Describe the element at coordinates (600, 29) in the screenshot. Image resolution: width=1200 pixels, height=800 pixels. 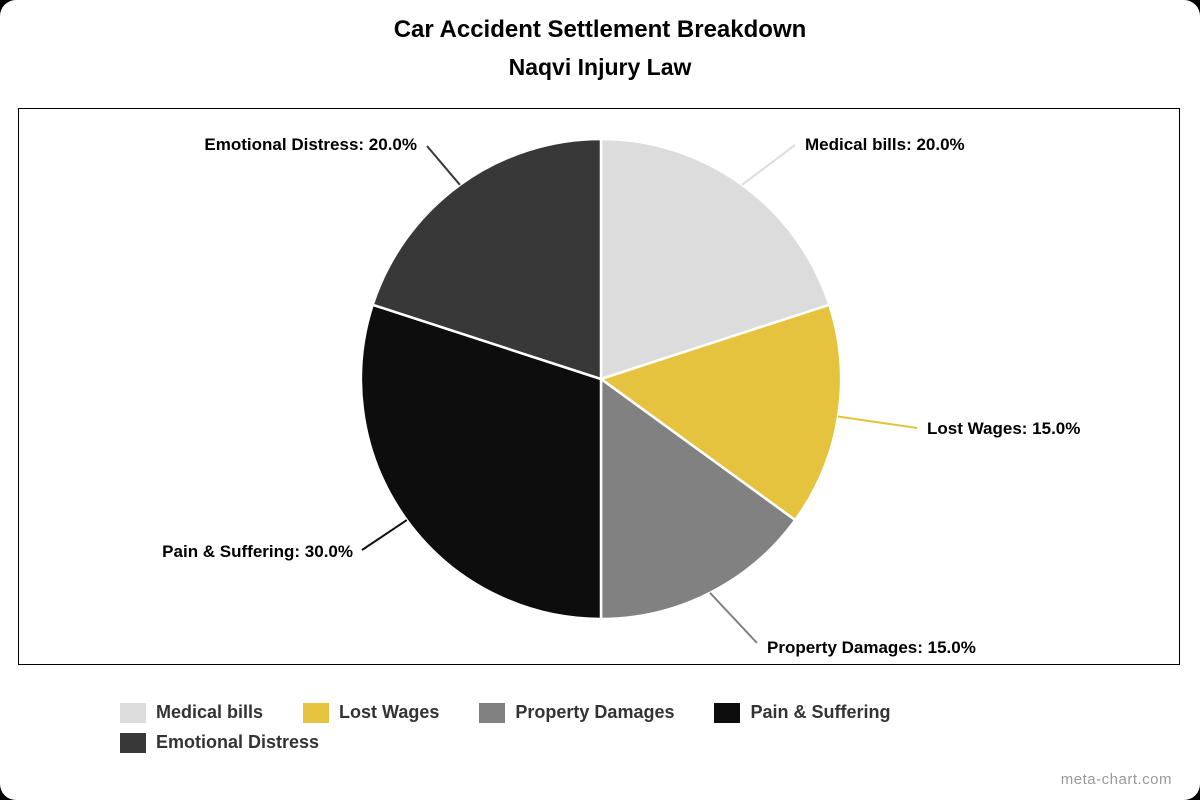
I see `chart-title: Car Accident Settlement Breakdown` at that location.